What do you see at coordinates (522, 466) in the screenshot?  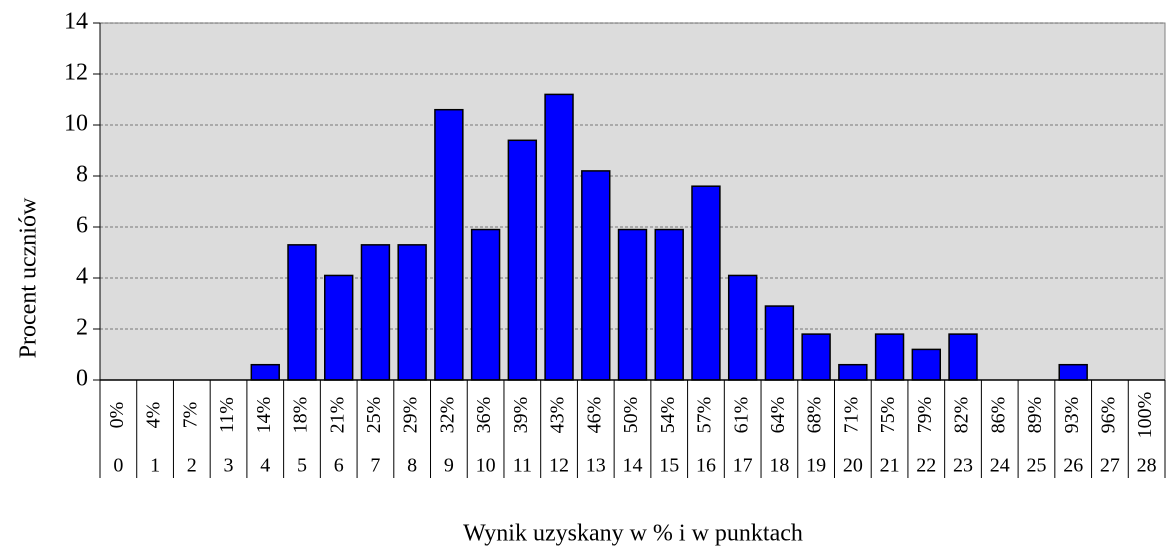 I see `x-tick-label: 11` at bounding box center [522, 466].